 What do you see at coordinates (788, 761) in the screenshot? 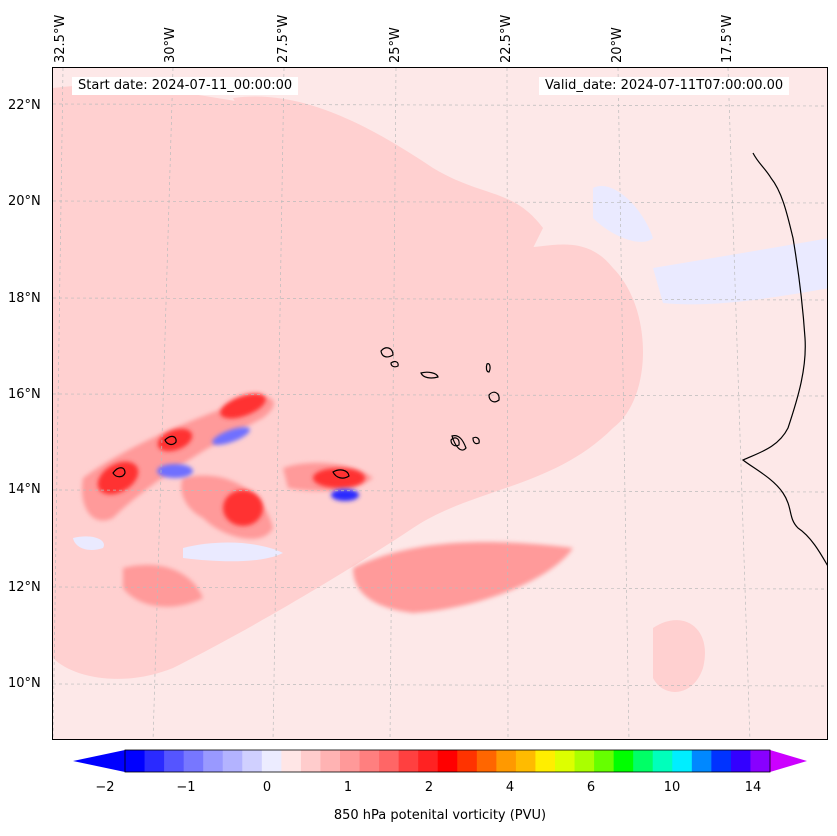
I see `colorbar-over-arrow` at bounding box center [788, 761].